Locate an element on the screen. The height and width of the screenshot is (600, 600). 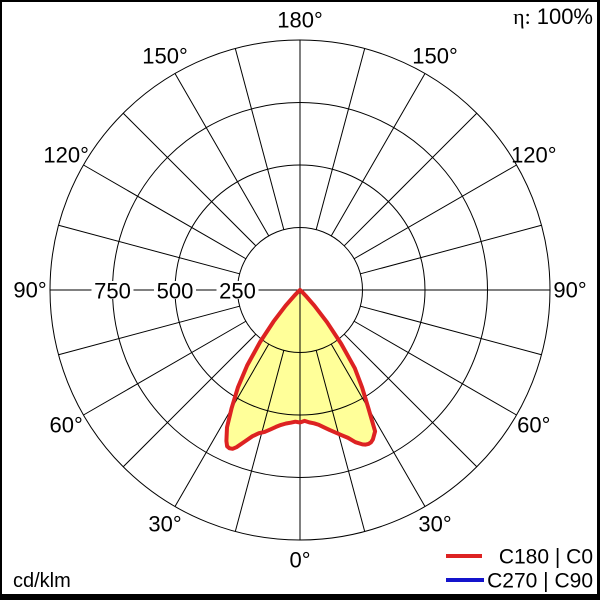
frame-right is located at coordinates (598, 300).